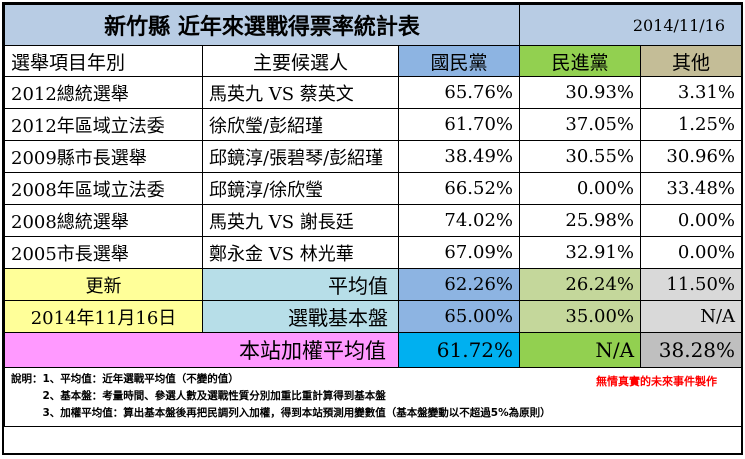  I want to click on row-dpp: 30.55%, so click(580, 156).